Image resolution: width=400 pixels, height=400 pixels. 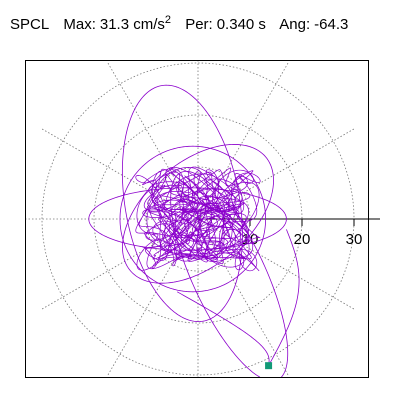 I want to click on max-value: 31.3 cm/s2, so click(x=135, y=23).